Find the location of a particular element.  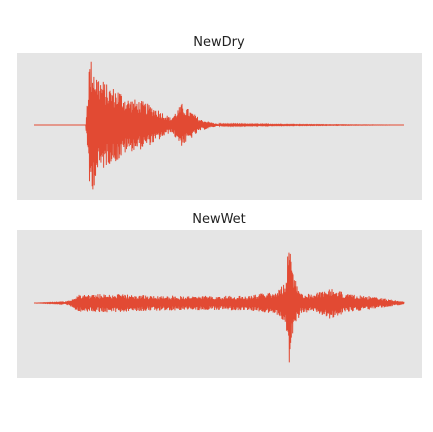

plot-title-newdry: NewDry is located at coordinates (219, 42).